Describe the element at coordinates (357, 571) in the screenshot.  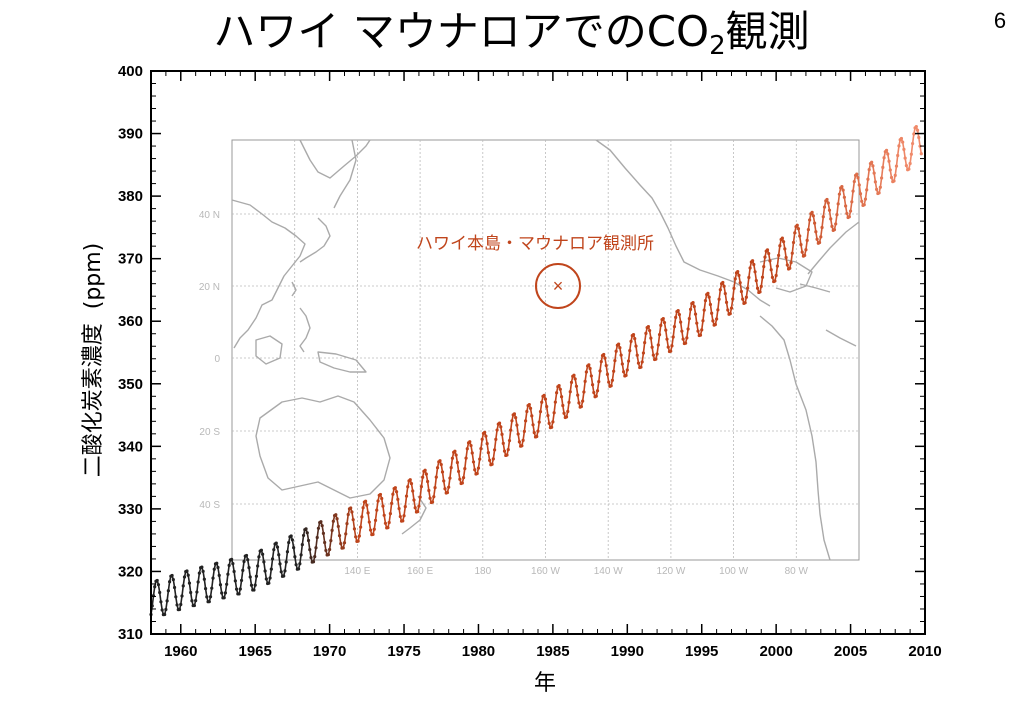
I see `map-longitude-label: 140 E` at that location.